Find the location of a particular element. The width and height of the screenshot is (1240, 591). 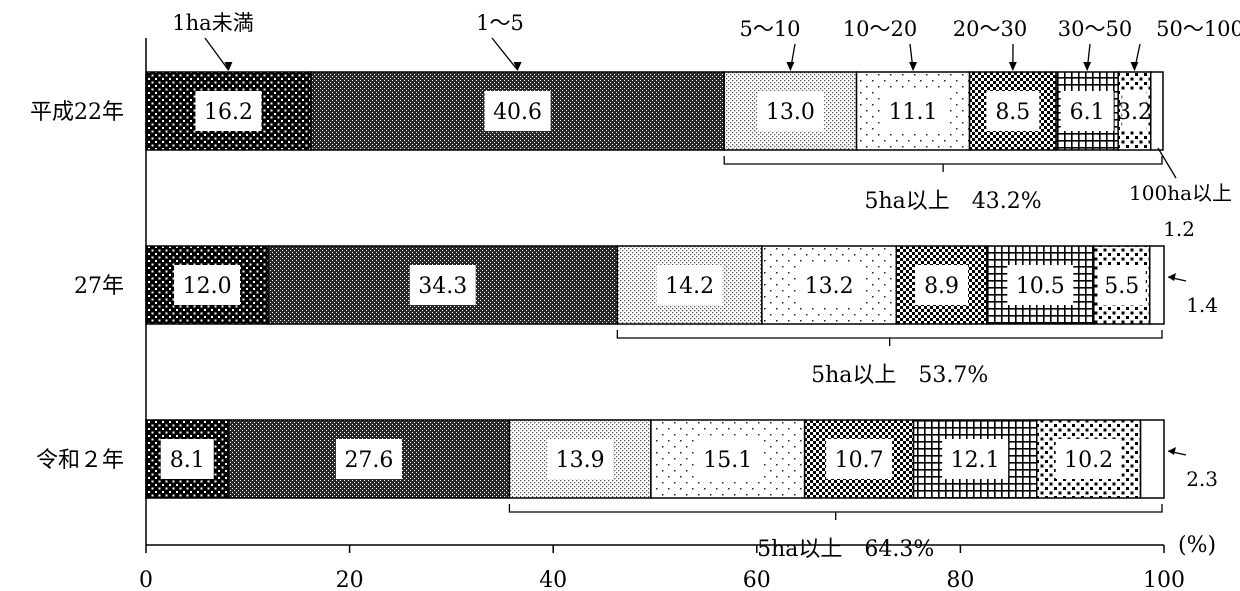

data-label: 13.9 is located at coordinates (580, 460).